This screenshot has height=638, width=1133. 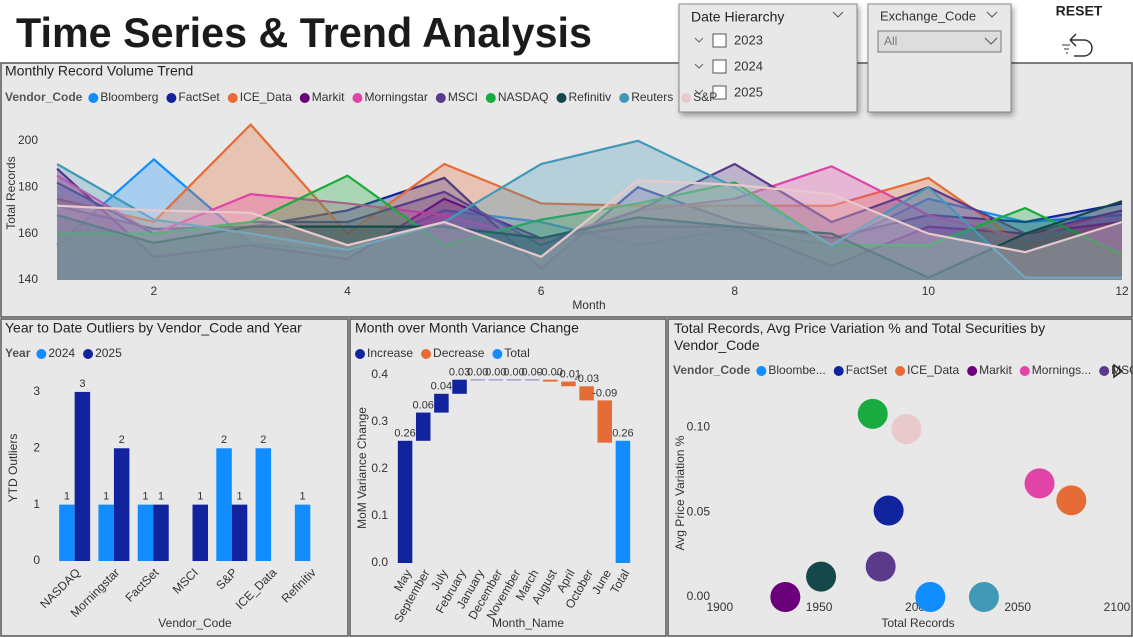 What do you see at coordinates (459, 353) in the screenshot?
I see `legend-label: Decrease` at bounding box center [459, 353].